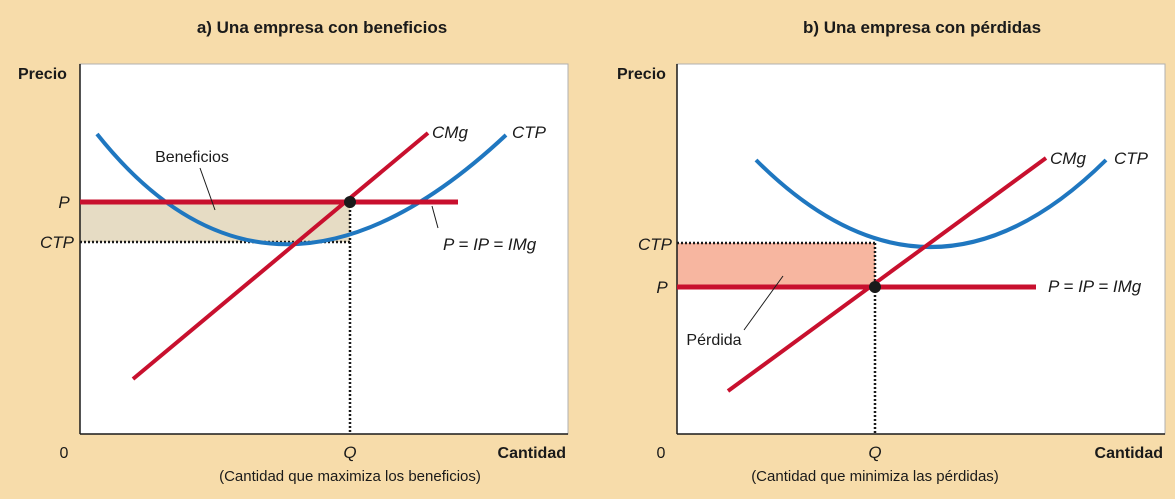 This screenshot has width=1175, height=499. Describe the element at coordinates (349, 452) in the screenshot. I see `panel-a-quantity-tick-label: Q` at that location.